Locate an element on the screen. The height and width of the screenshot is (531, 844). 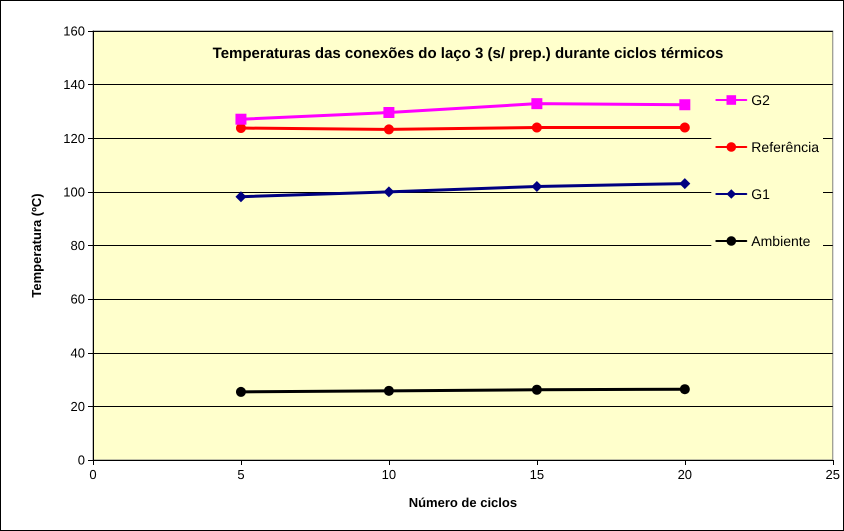
y-tick-label: 140 is located at coordinates (74, 84).